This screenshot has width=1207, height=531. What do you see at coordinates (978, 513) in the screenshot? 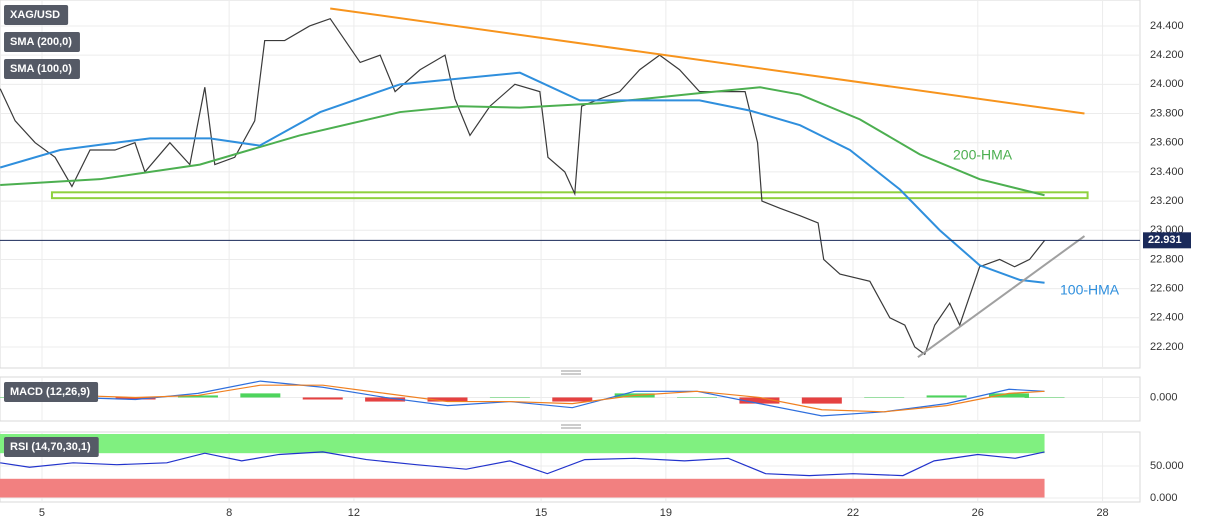
I see `x-tick-label: 26` at bounding box center [978, 513].